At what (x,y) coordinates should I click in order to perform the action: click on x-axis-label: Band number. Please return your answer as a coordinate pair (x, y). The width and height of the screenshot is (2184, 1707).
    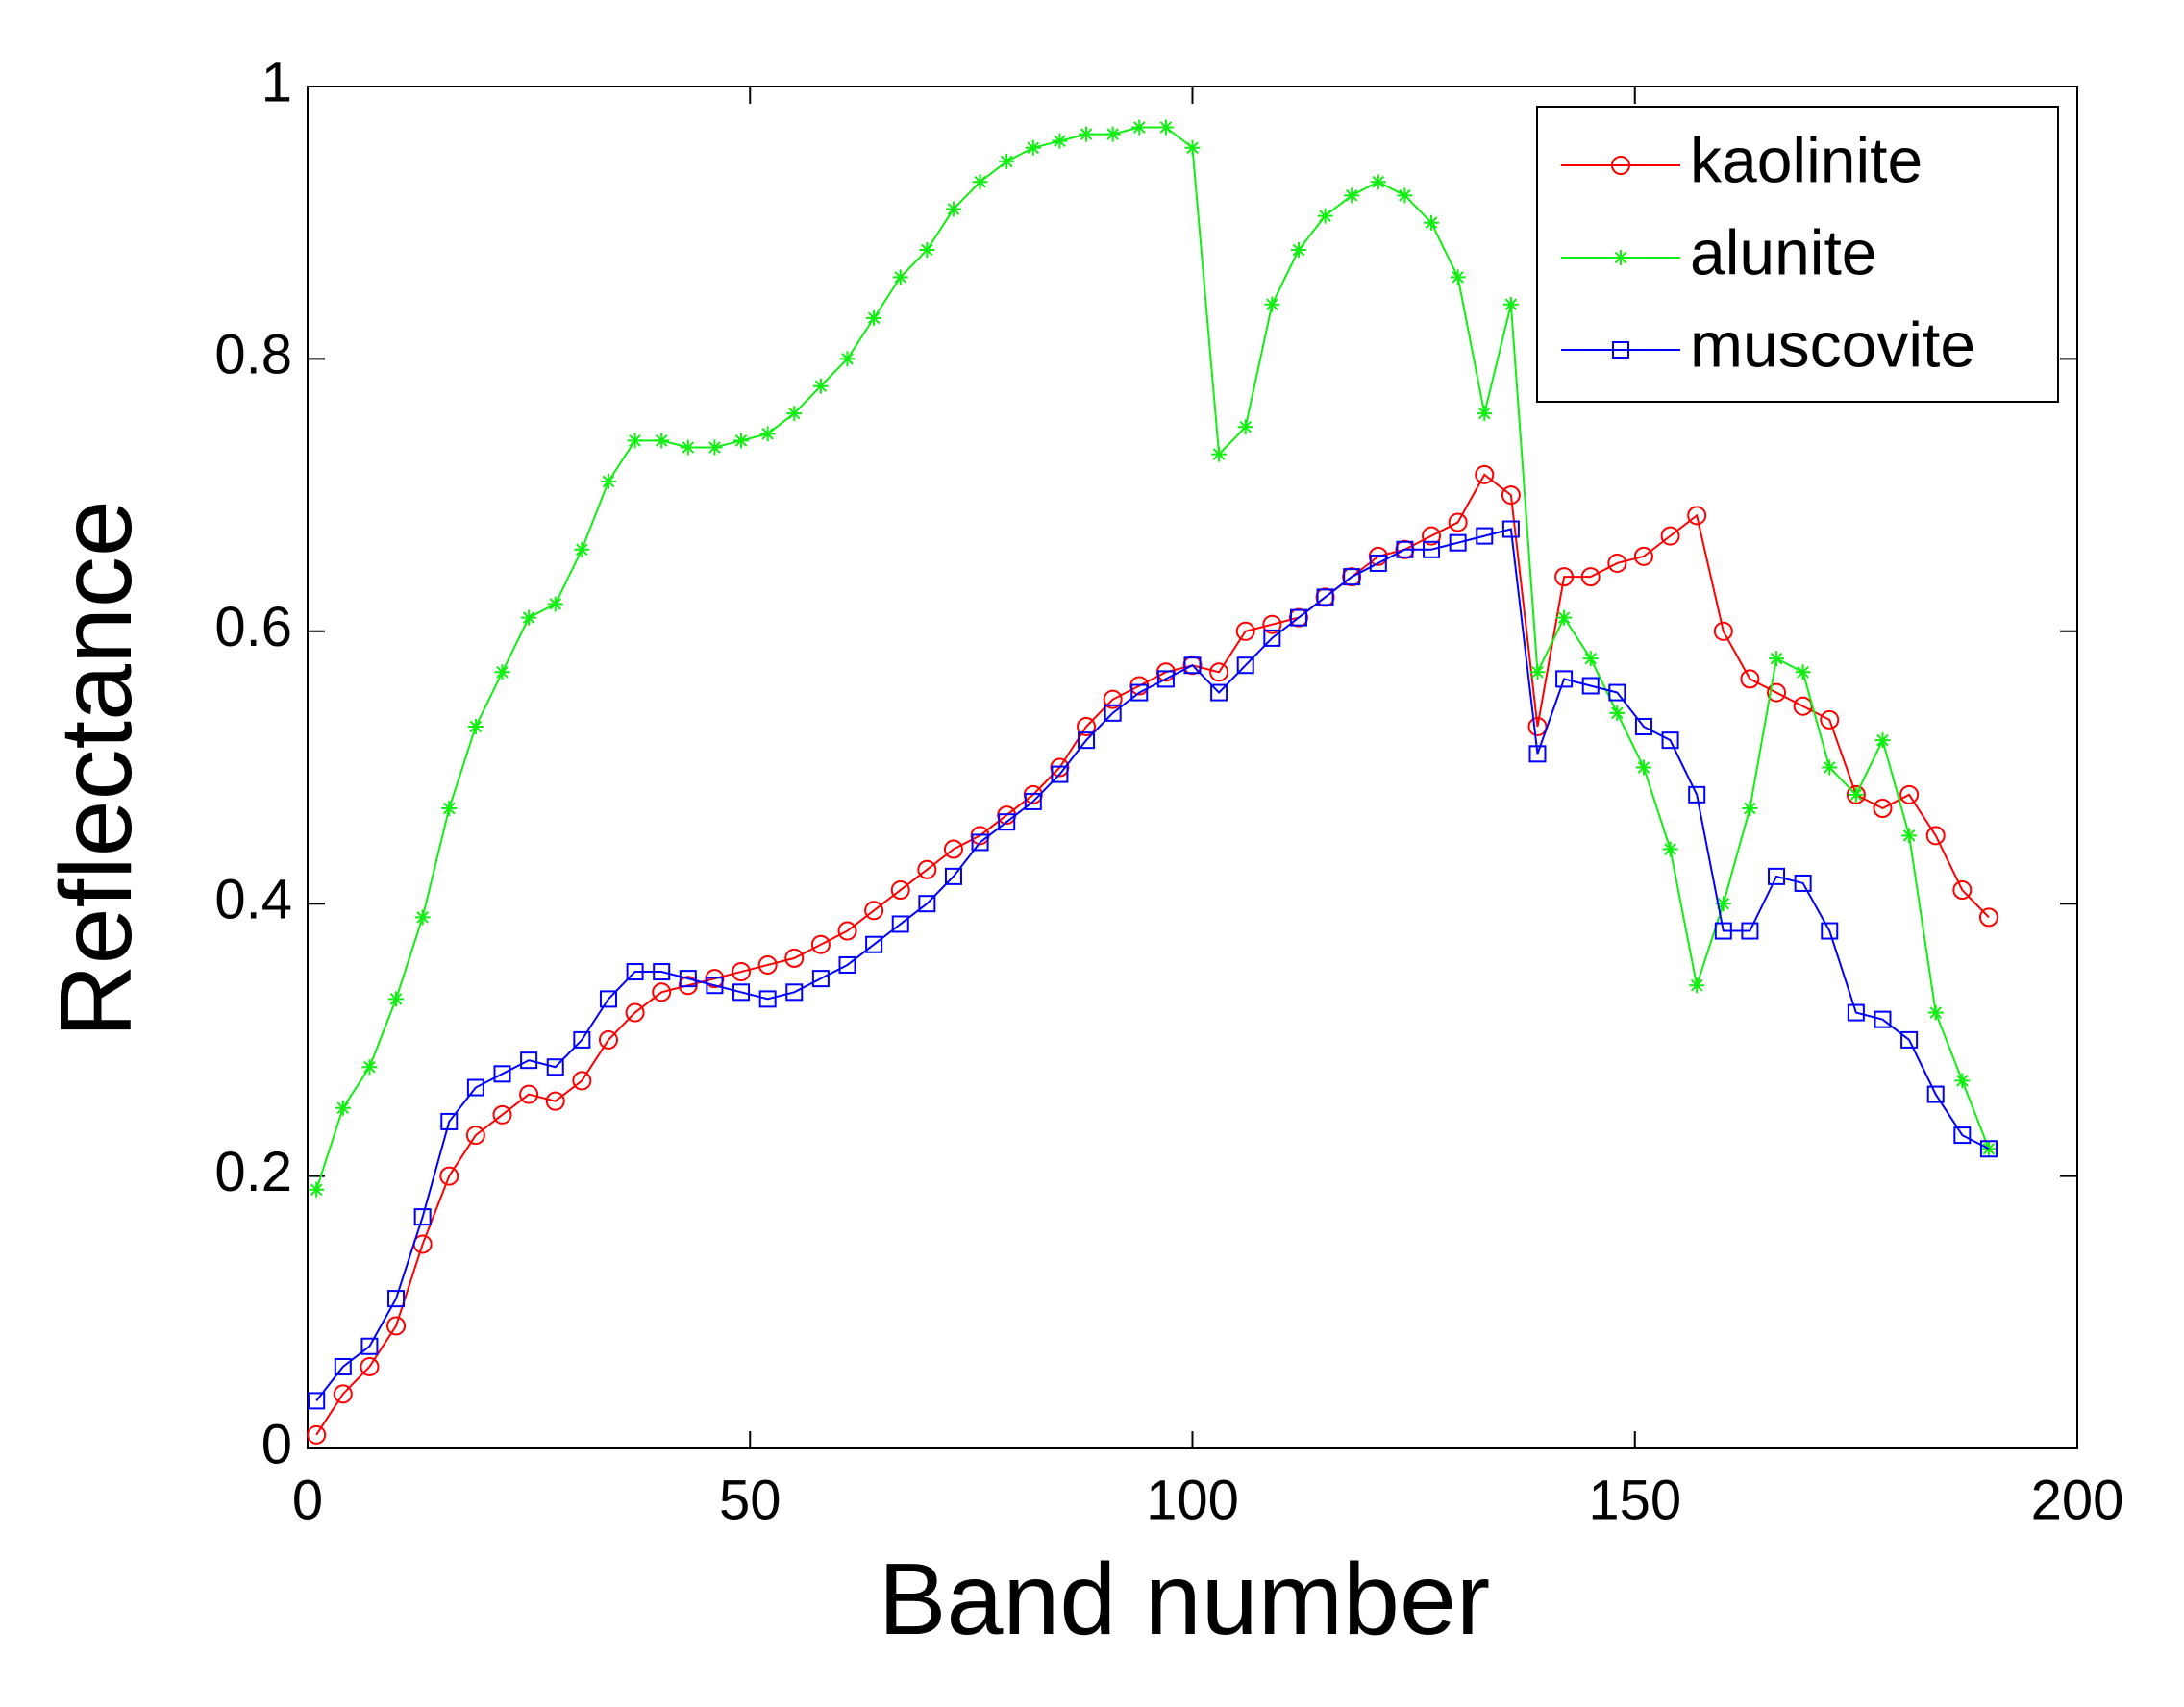
    Looking at the image, I should click on (1185, 1599).